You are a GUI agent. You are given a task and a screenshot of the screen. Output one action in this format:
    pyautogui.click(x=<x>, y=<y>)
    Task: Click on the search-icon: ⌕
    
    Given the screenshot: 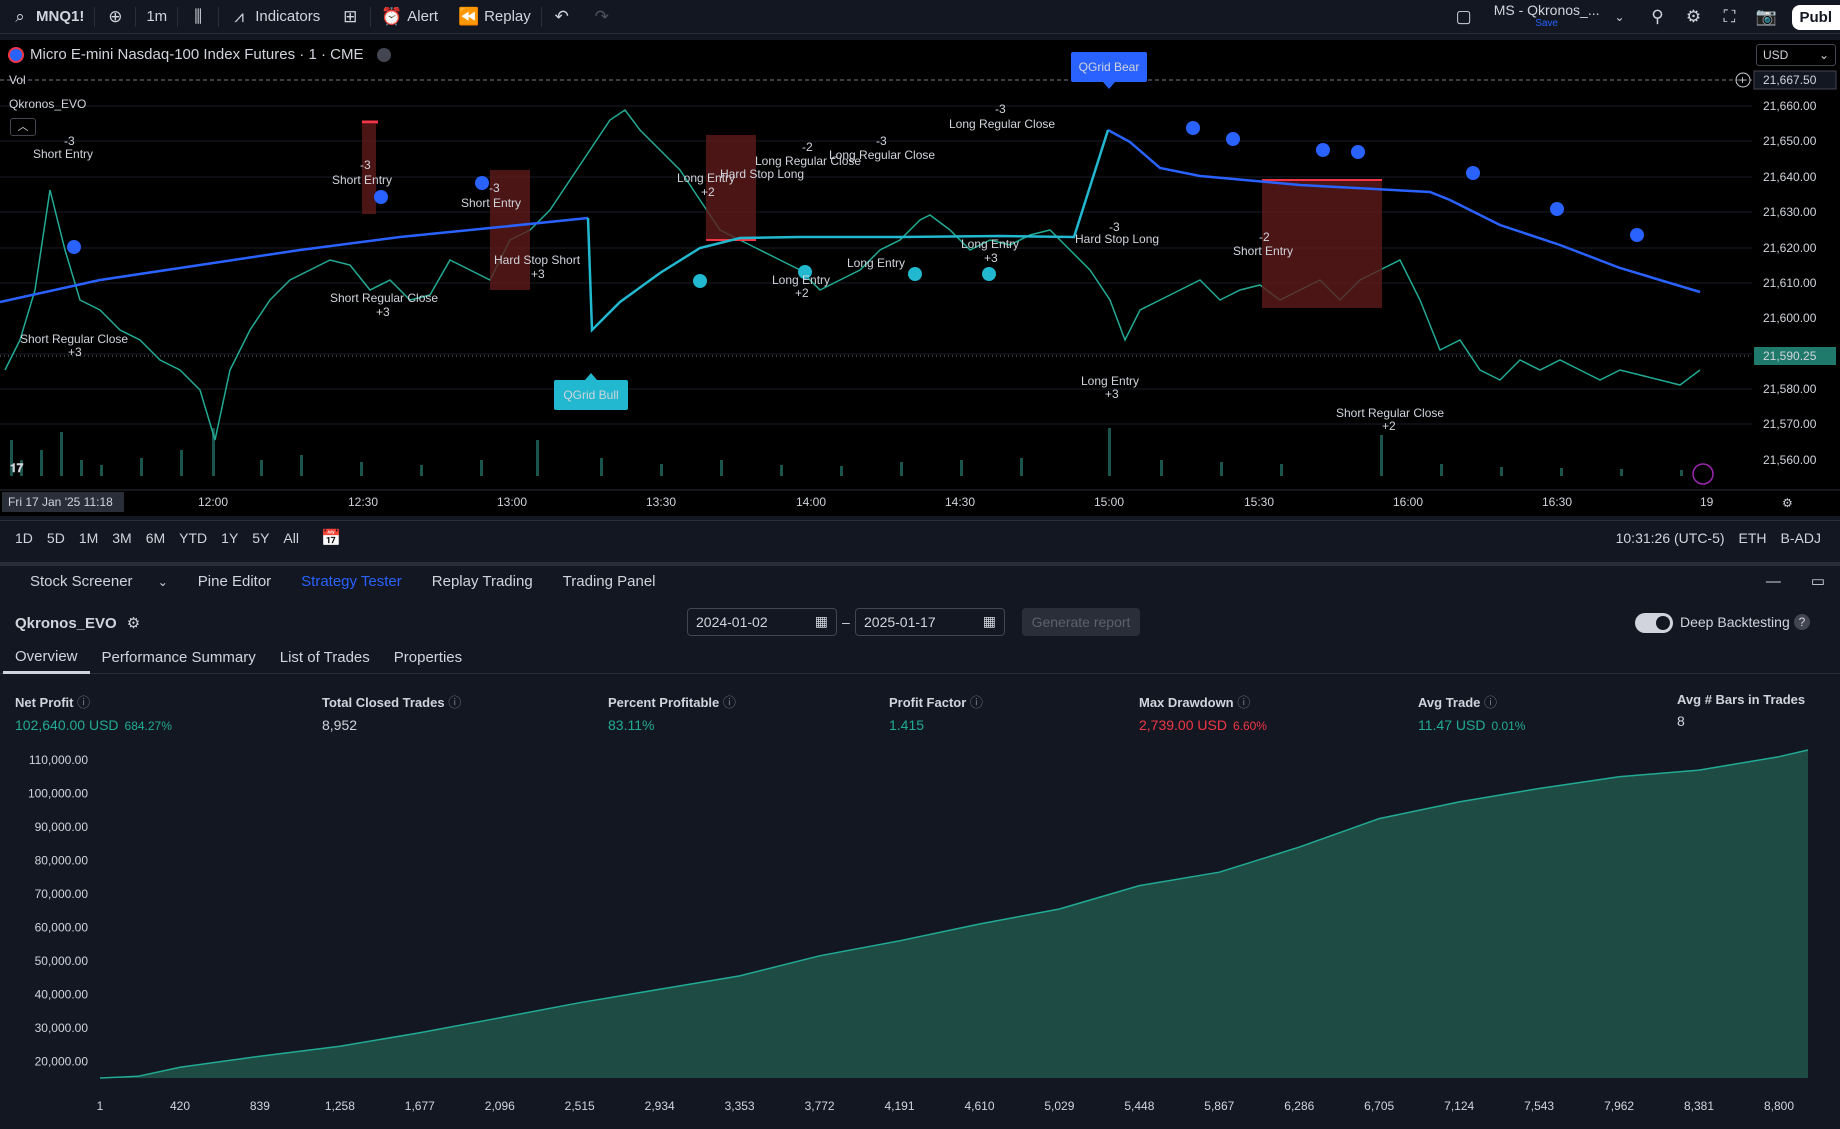 What is the action you would take?
    pyautogui.click(x=20, y=17)
    